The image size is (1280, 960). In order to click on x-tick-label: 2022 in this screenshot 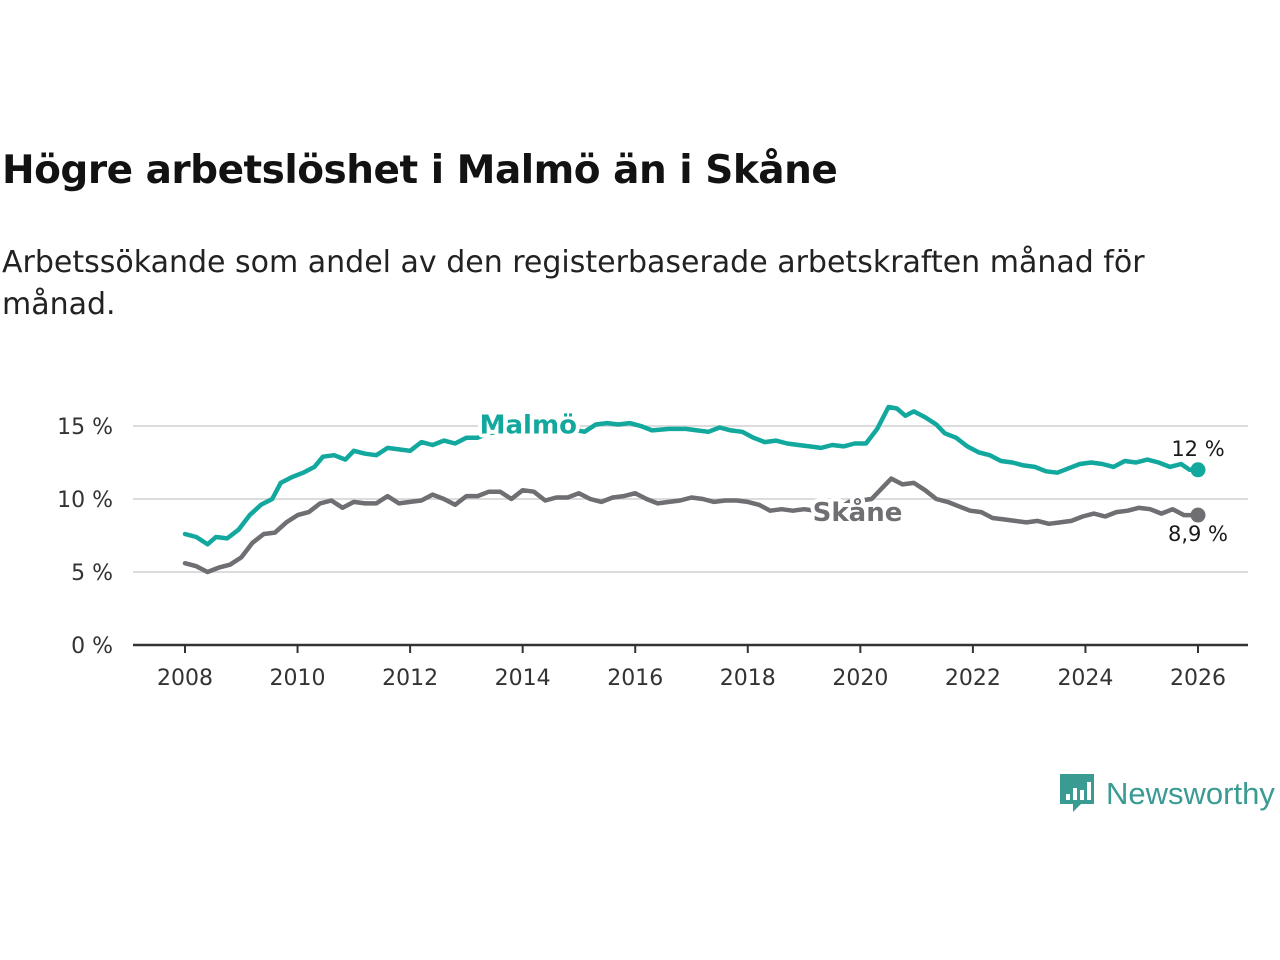, I will do `click(973, 678)`.